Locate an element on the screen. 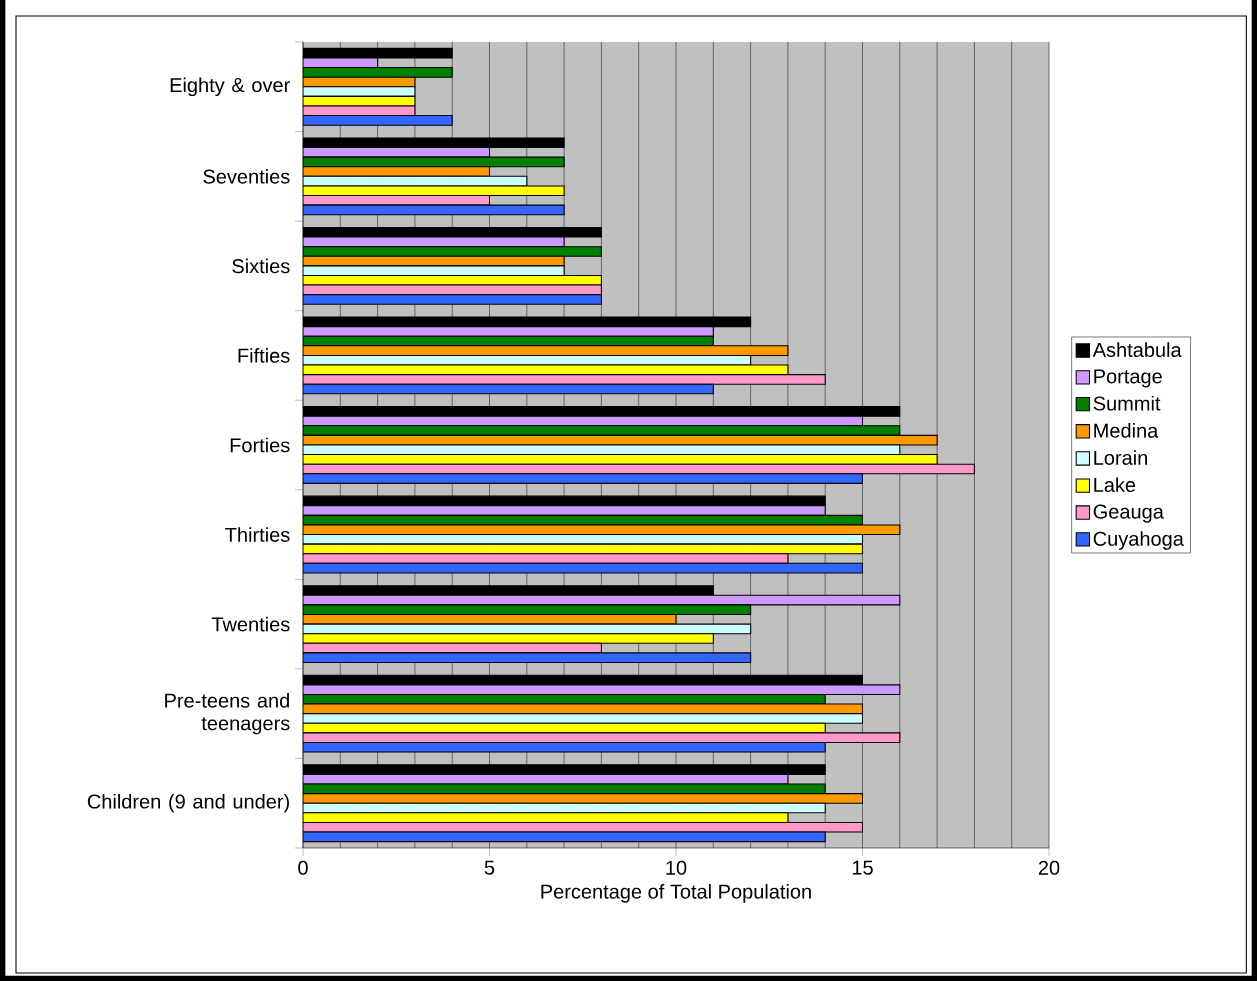 Image resolution: width=1257 pixels, height=981 pixels. y-tick-label: Forties is located at coordinates (260, 445).